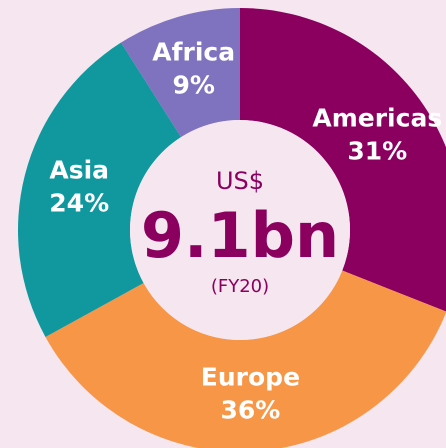 The width and height of the screenshot is (446, 448). Describe the element at coordinates (250, 377) in the screenshot. I see `segment-name: Europe` at that location.